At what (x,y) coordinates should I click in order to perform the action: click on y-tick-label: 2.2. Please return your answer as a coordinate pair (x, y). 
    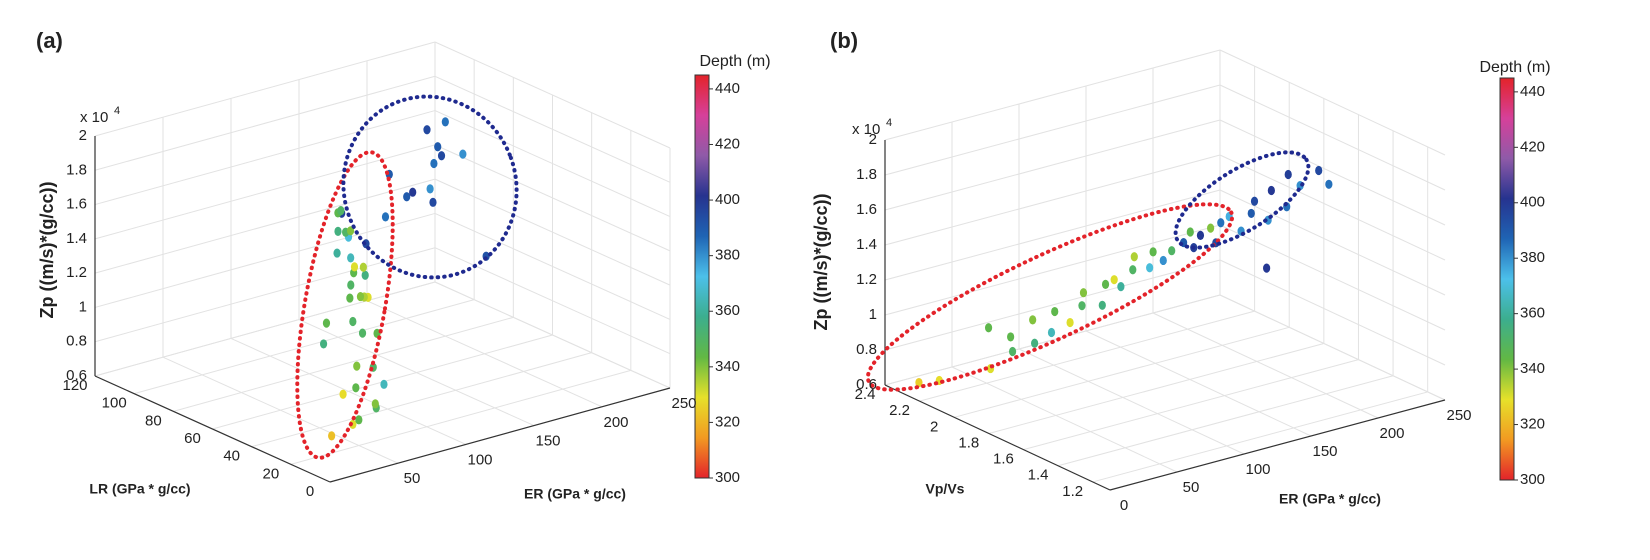
    Looking at the image, I should click on (899, 410).